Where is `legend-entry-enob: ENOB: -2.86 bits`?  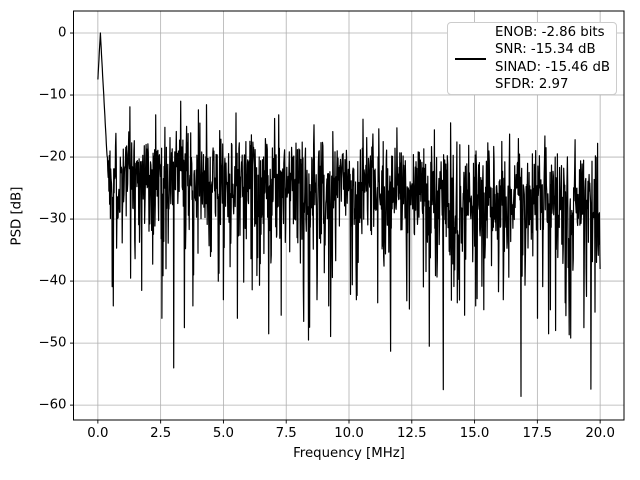
legend-entry-enob: ENOB: -2.86 bits is located at coordinates (550, 32).